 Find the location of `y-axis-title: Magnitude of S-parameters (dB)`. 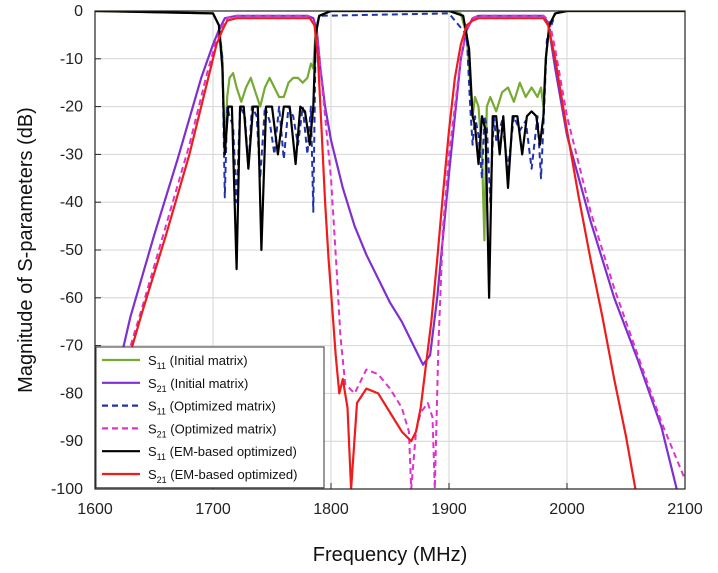

y-axis-title: Magnitude of S-parameters (dB) is located at coordinates (26, 250).